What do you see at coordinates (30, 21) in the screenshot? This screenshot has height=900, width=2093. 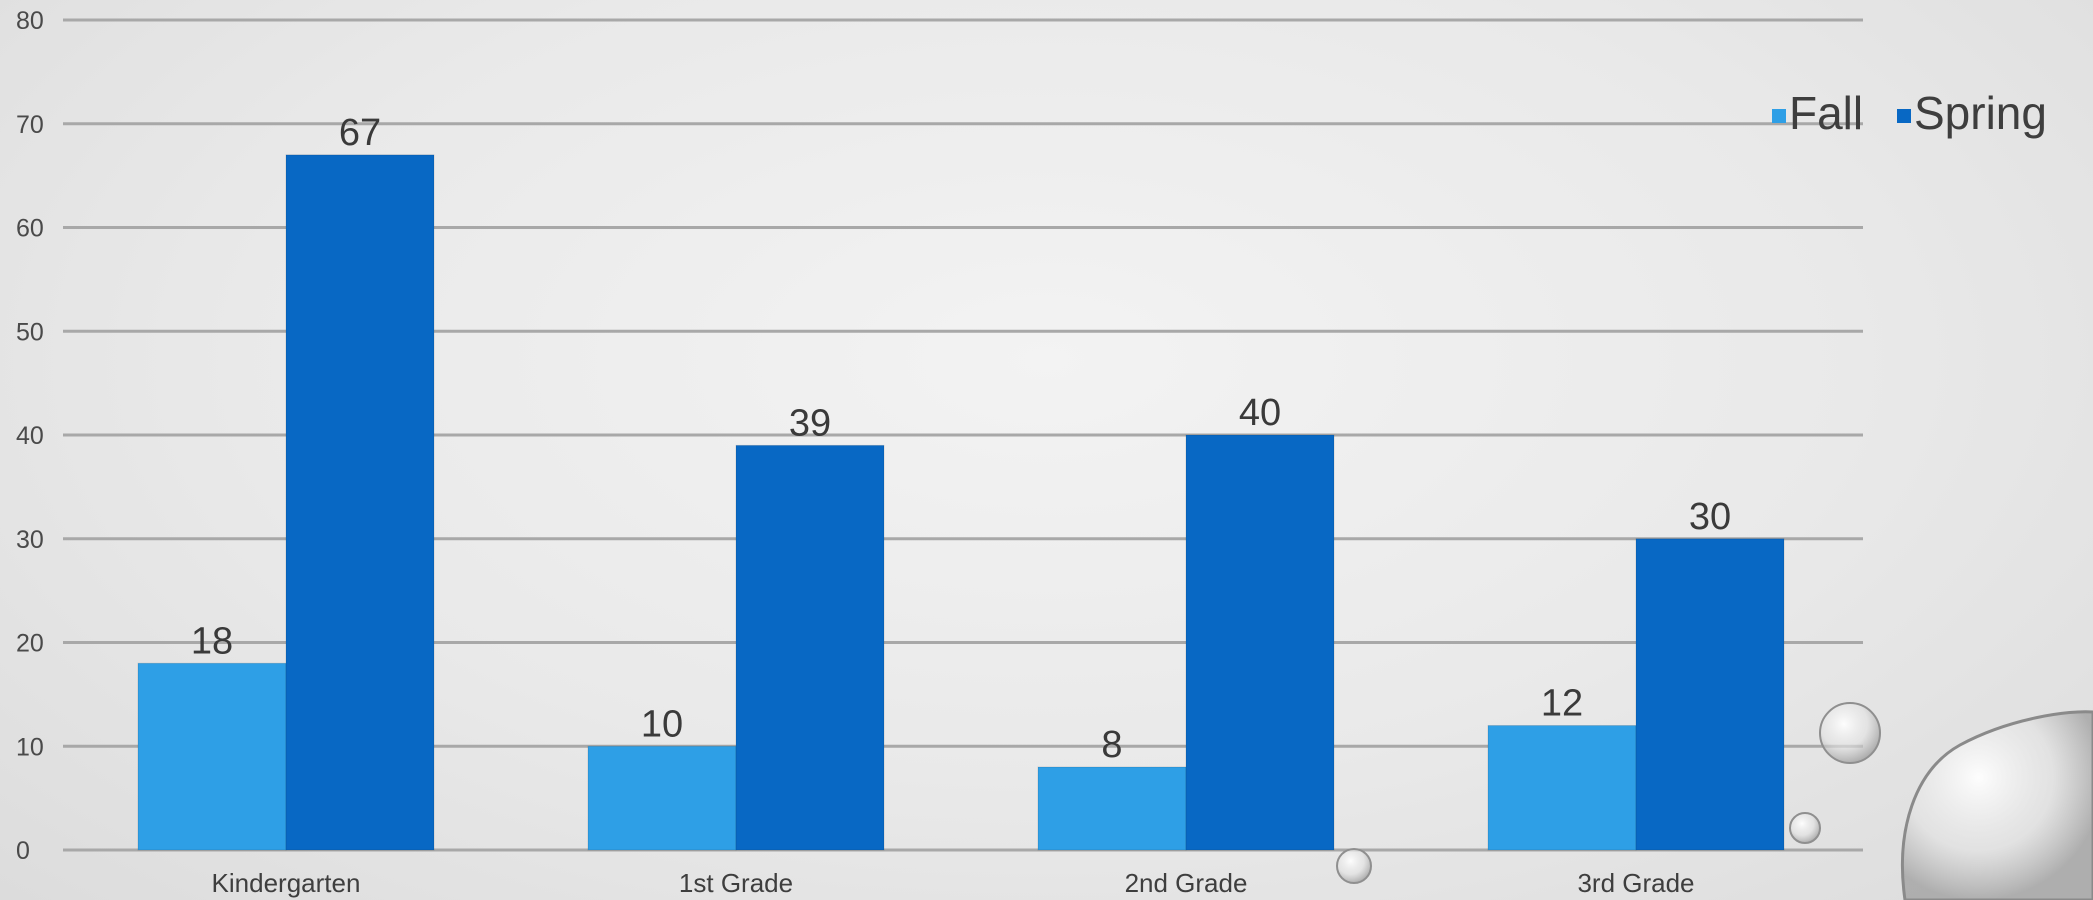 I see `y-tick-label: 80` at bounding box center [30, 21].